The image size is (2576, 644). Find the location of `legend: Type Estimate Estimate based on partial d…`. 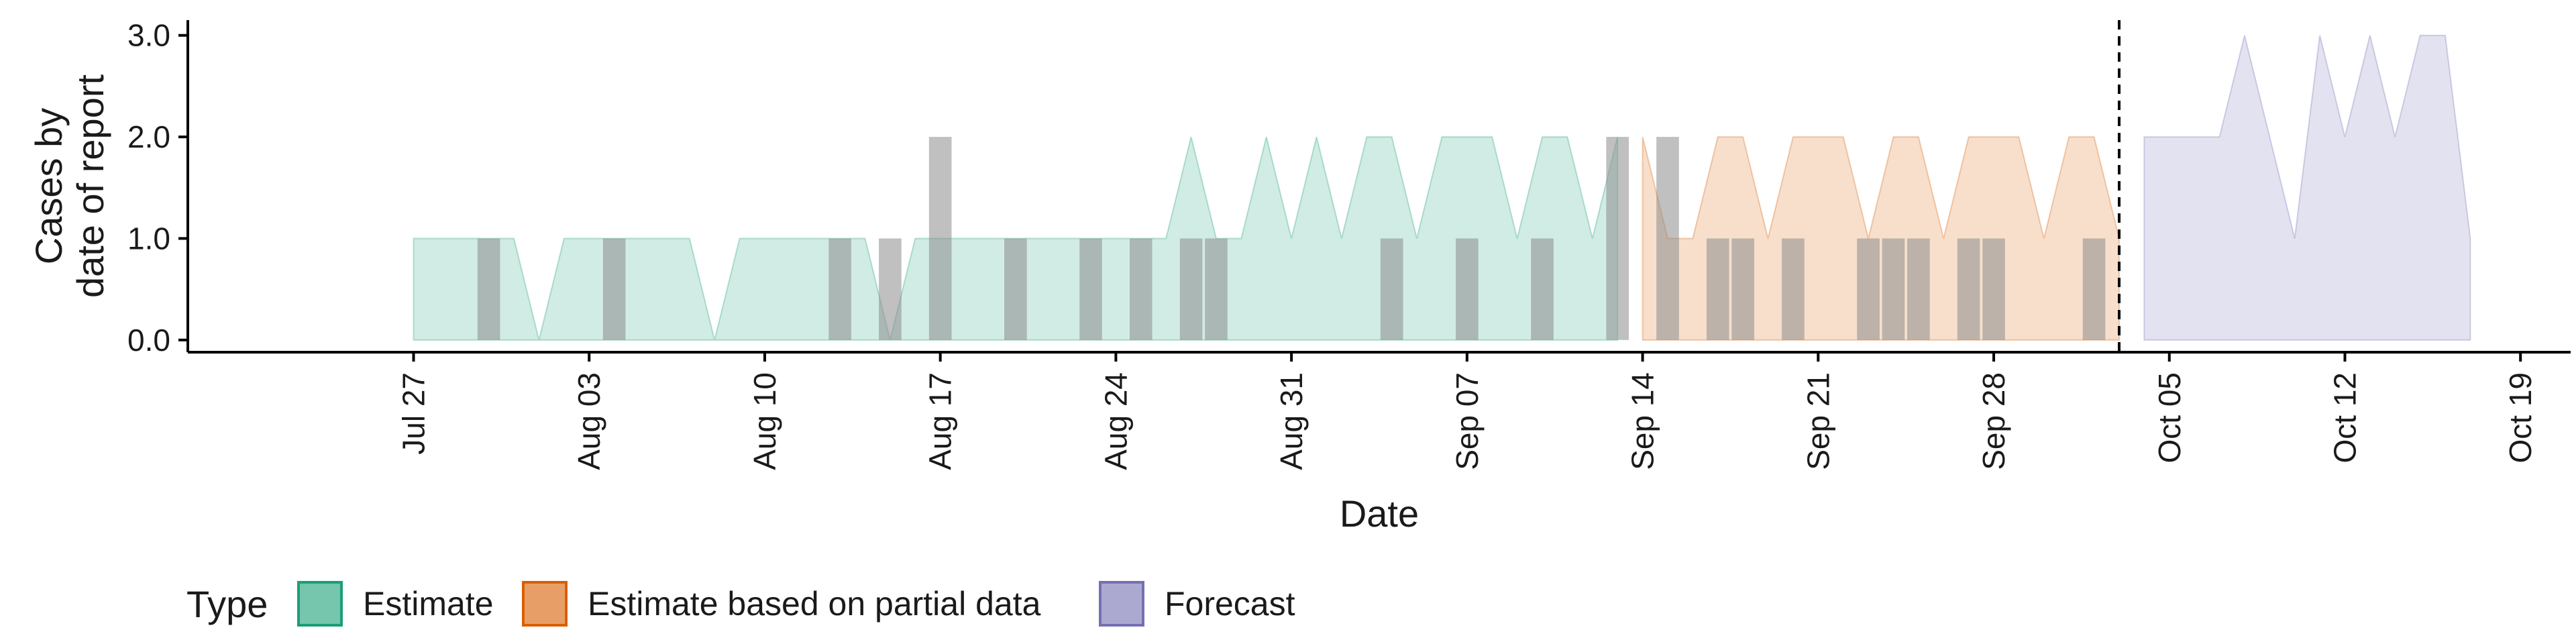

legend: Type Estimate Estimate based on partial d… is located at coordinates (740, 604).